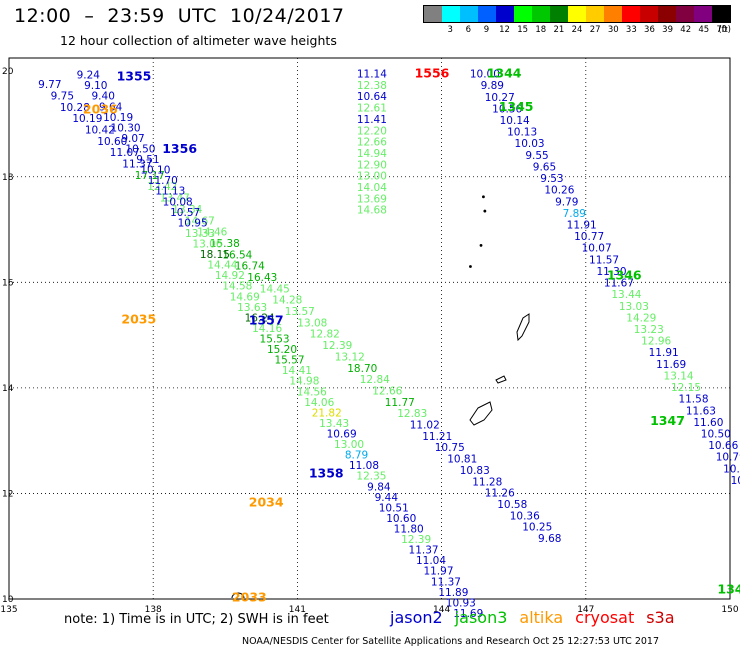 The width and height of the screenshot is (740, 650). I want to click on wave-height-value: 11.28, so click(487, 482).